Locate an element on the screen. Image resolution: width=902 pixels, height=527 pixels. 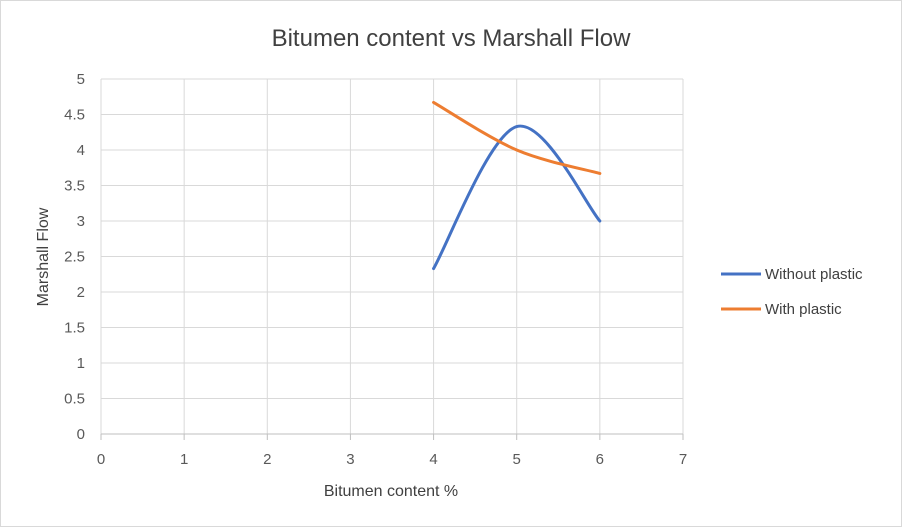
y-tick-label: 3.5 is located at coordinates (74, 186).